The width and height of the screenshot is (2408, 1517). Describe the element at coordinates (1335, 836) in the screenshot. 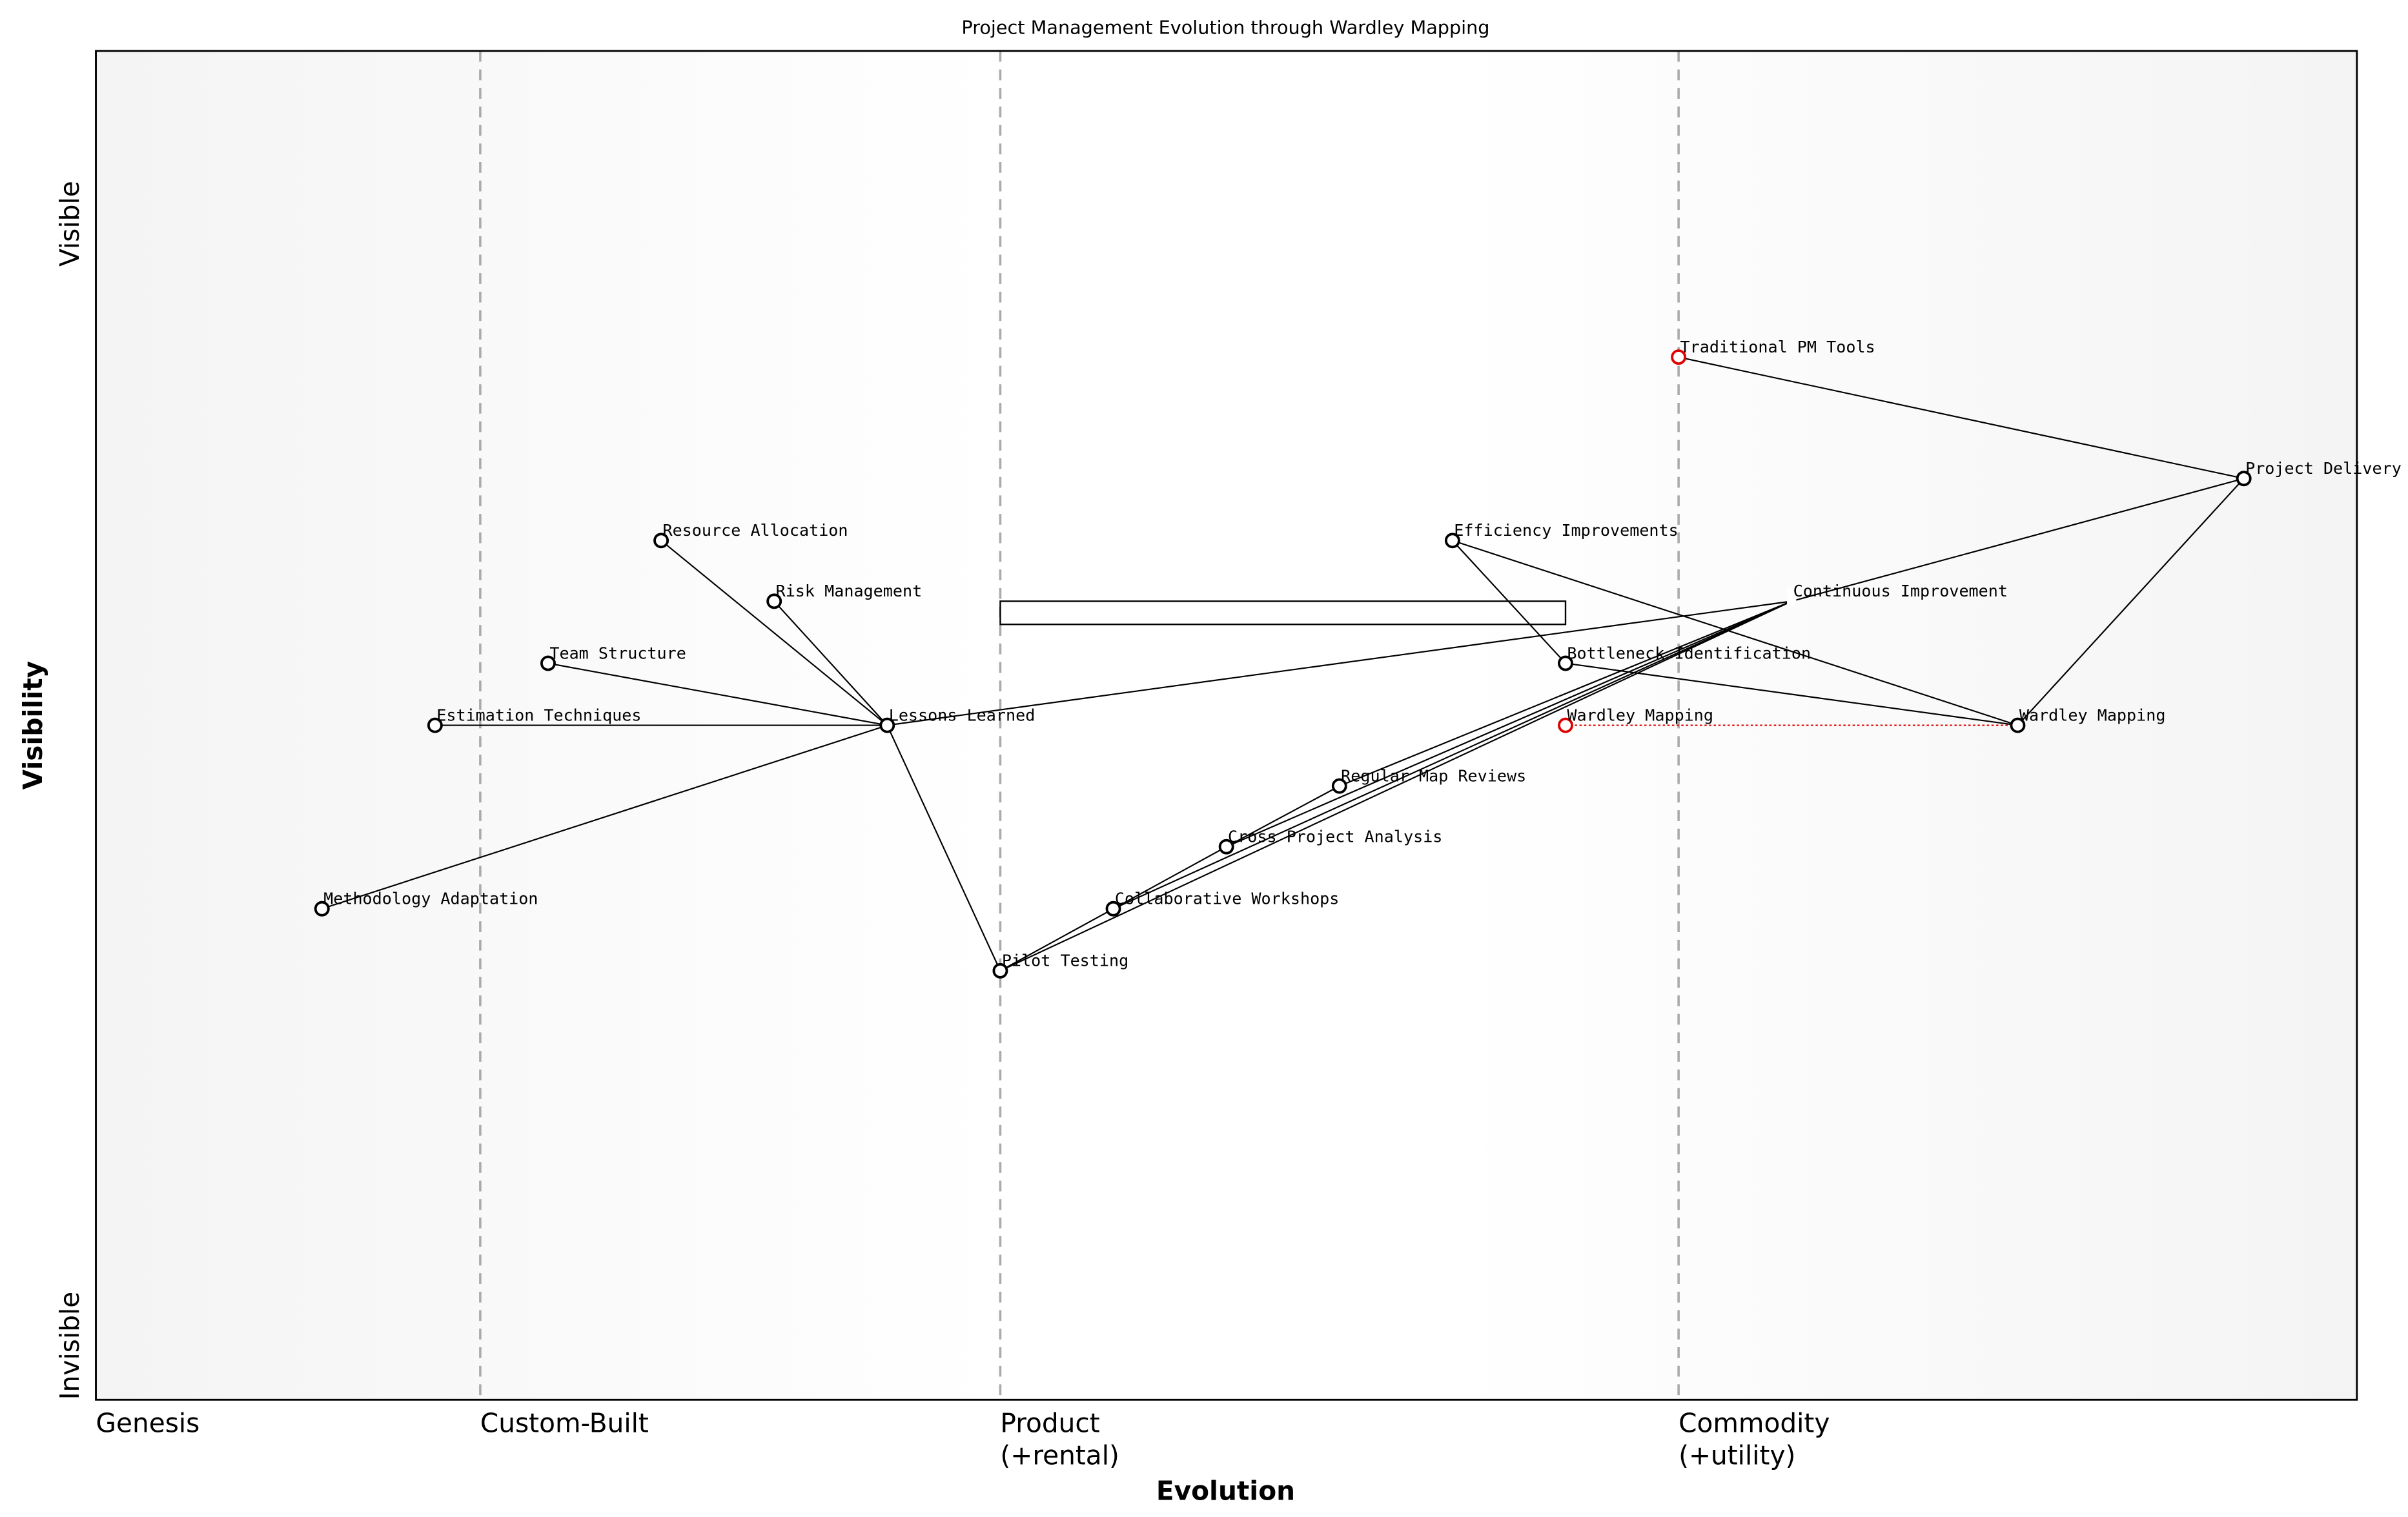

I see `component-label: Cross Project Analysis` at that location.